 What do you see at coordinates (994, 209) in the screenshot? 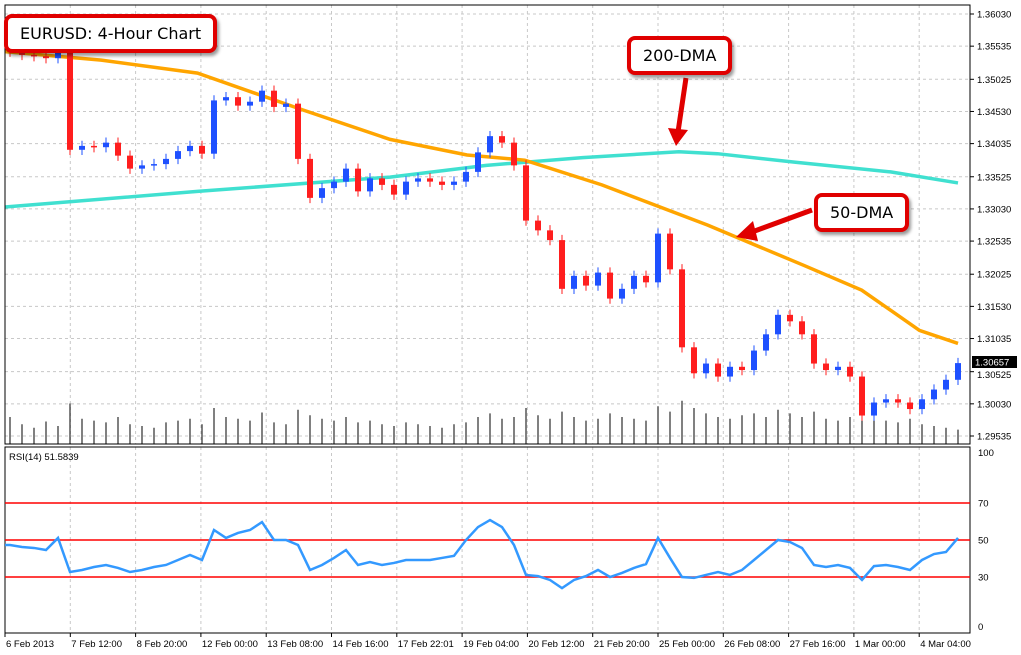
I see `y-tick-label: 1.33030` at bounding box center [994, 209].